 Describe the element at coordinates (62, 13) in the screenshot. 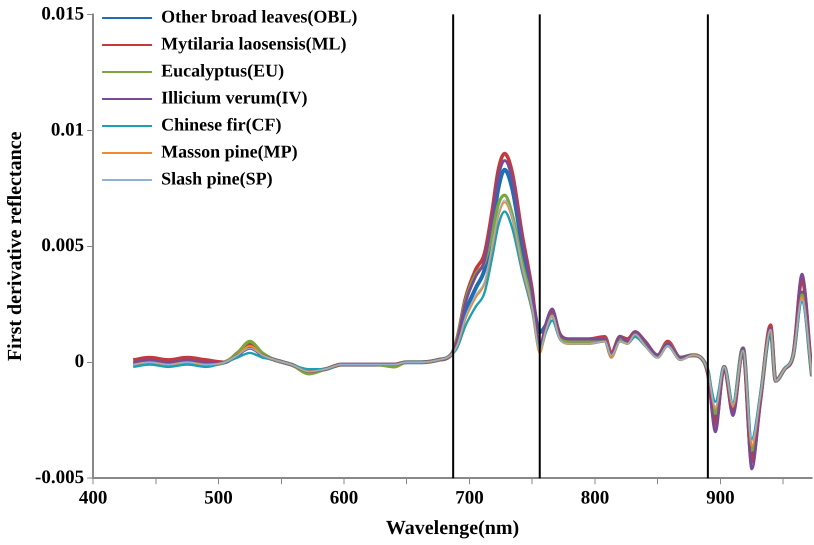

I see `y-tick-label: 0.015` at that location.